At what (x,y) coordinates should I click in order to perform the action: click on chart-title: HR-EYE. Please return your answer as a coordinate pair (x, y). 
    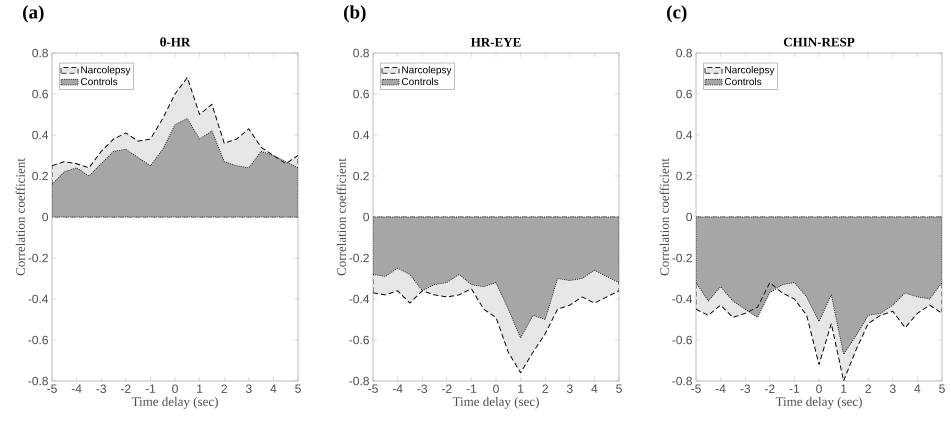
    Looking at the image, I should click on (495, 42).